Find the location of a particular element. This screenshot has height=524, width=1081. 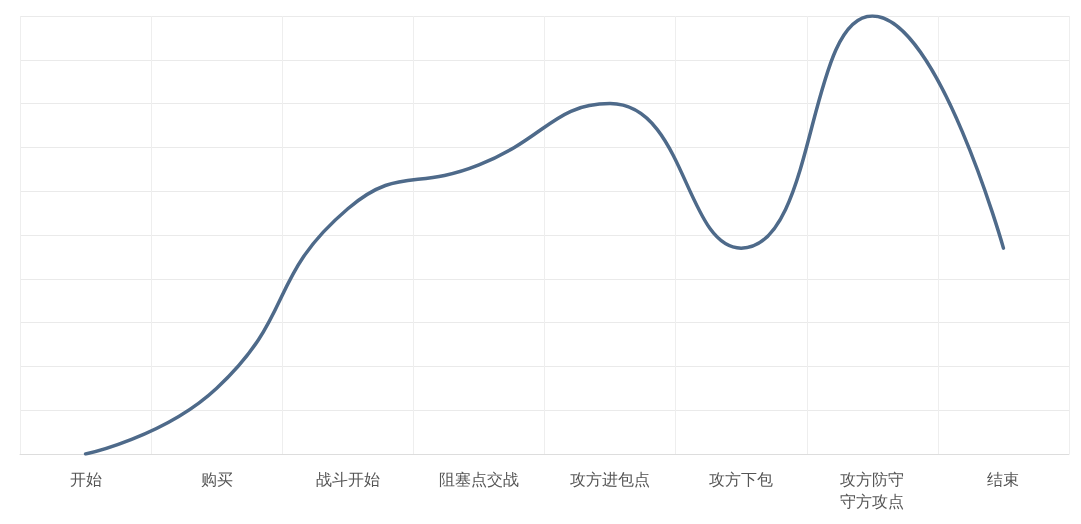

x-tick-label: 攻方防守守方攻点 is located at coordinates (872, 490).